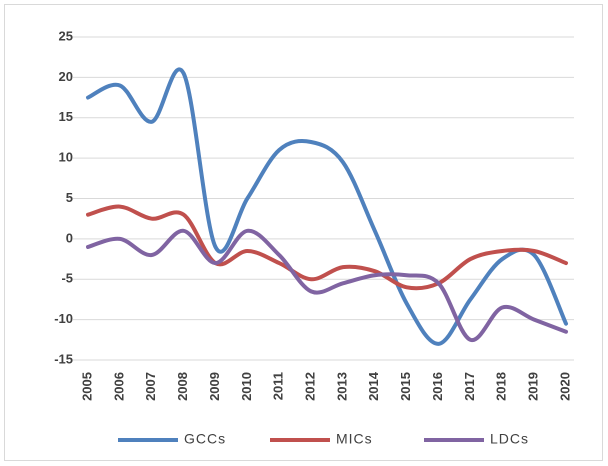 The height and width of the screenshot is (466, 608). What do you see at coordinates (310, 386) in the screenshot?
I see `x-tick-label: 2012` at bounding box center [310, 386].